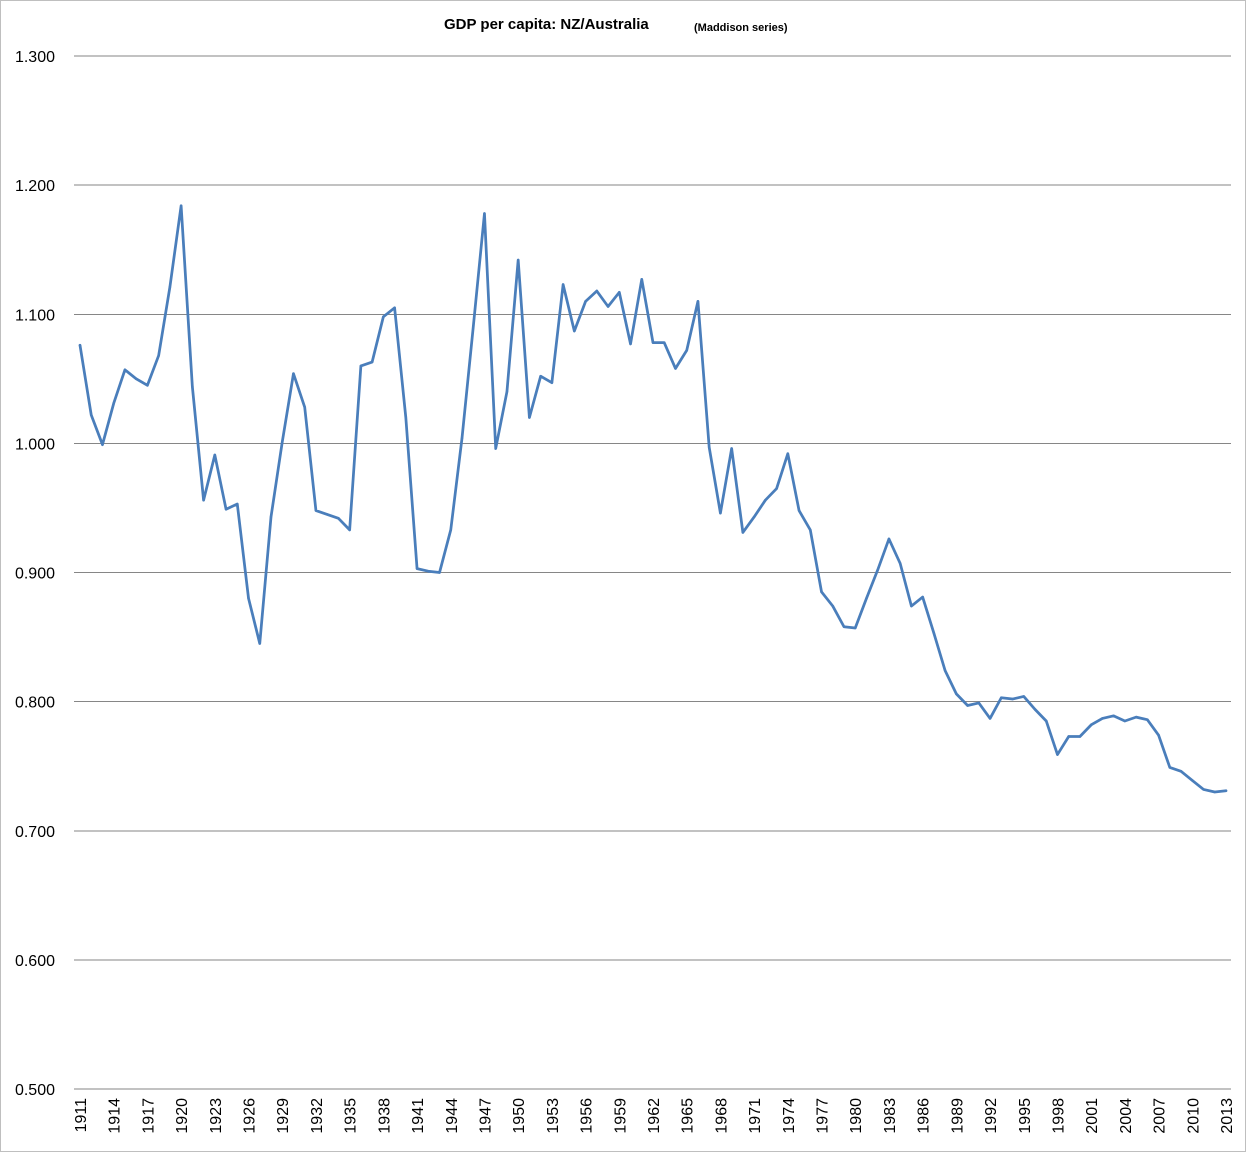  What do you see at coordinates (81, 1115) in the screenshot?
I see `x-tick-label: 1911` at bounding box center [81, 1115].